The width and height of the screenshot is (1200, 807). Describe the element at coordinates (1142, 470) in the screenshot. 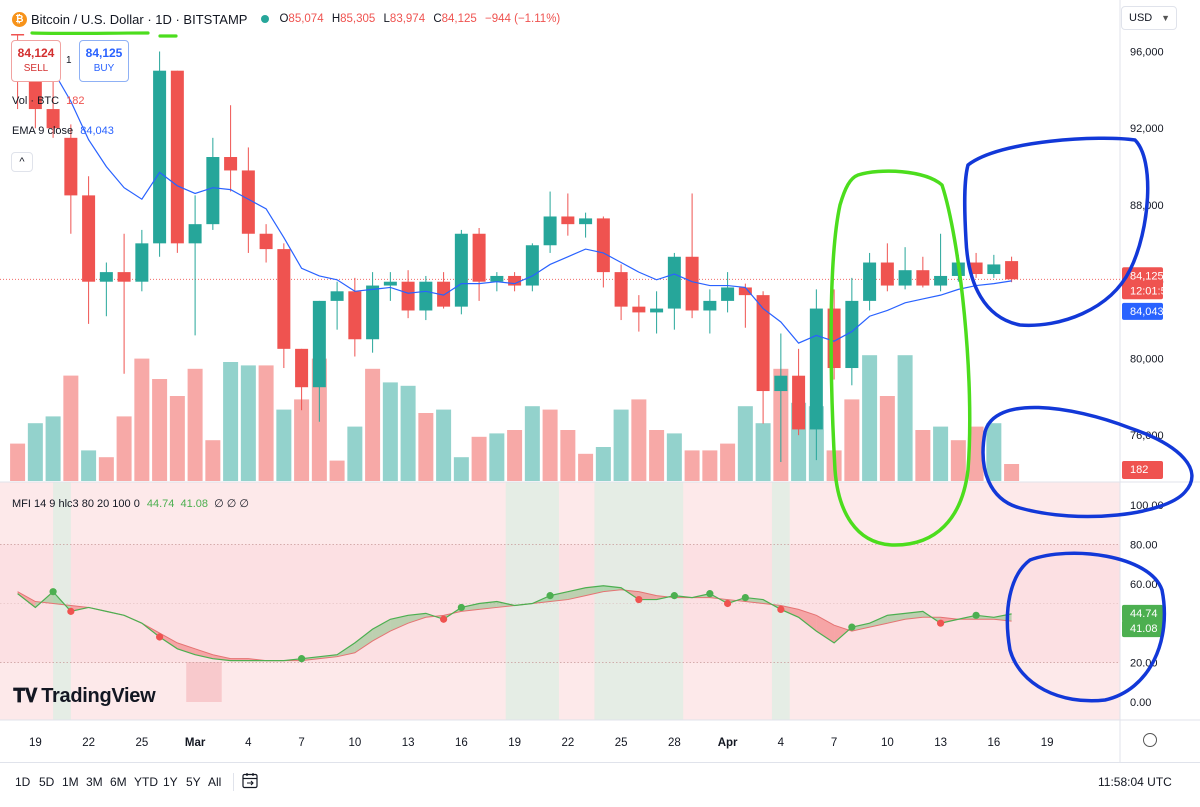

I see `volume-badge: 182` at that location.